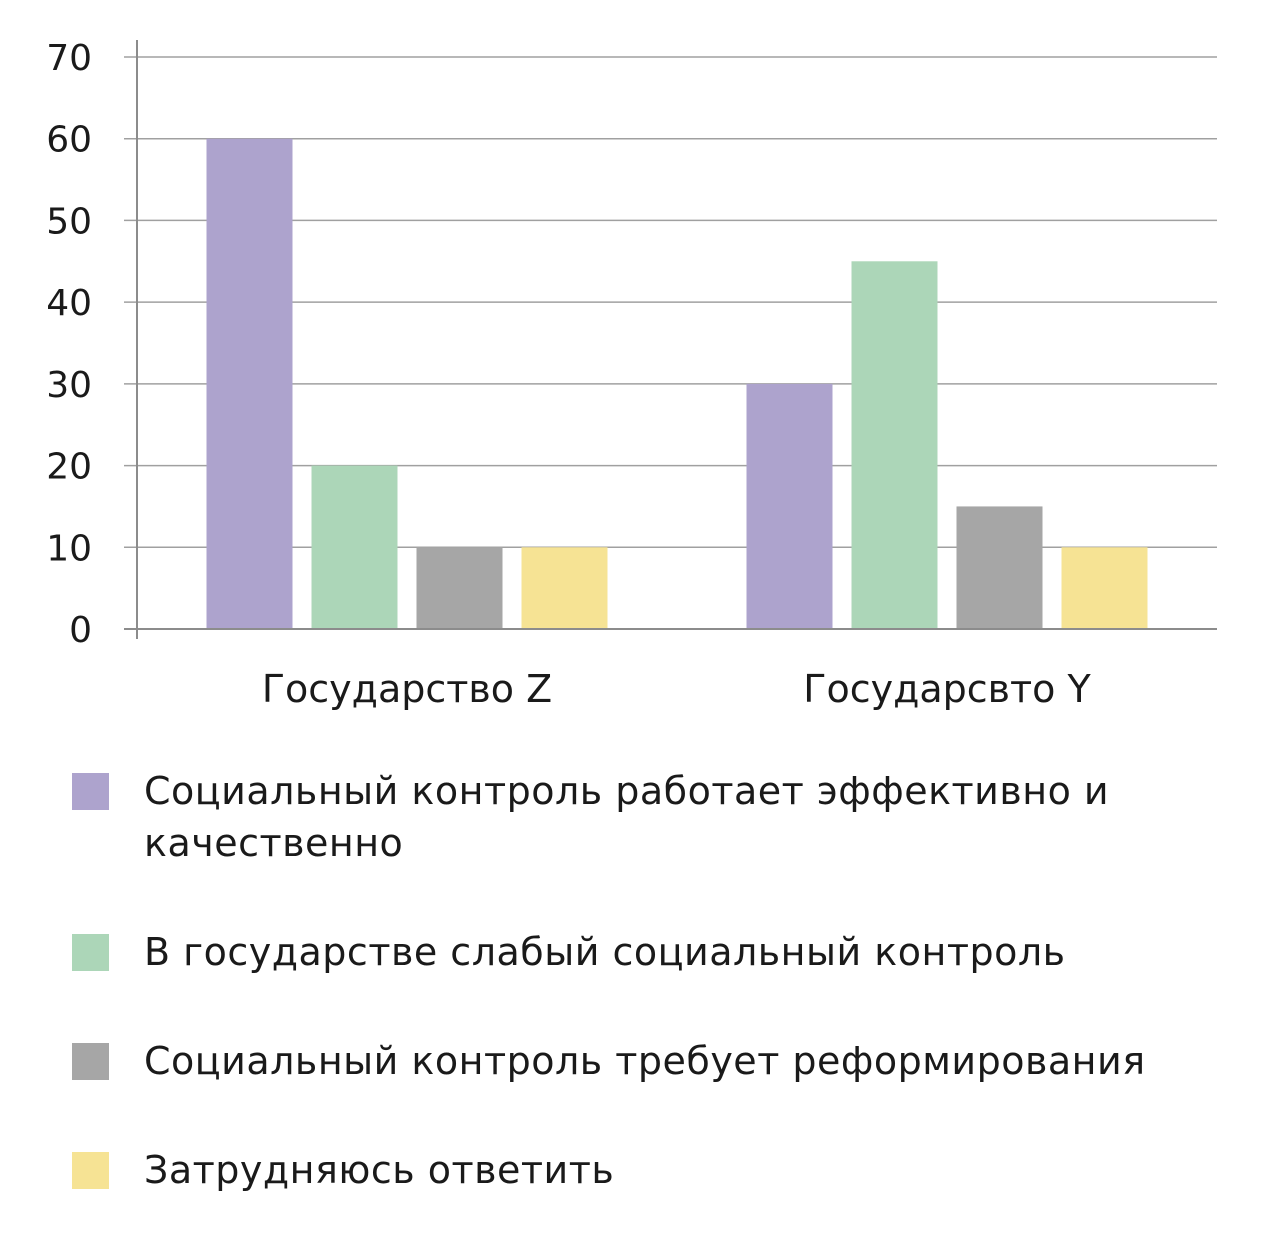  What do you see at coordinates (69, 221) in the screenshot?
I see `y-tick-label: 50` at bounding box center [69, 221].